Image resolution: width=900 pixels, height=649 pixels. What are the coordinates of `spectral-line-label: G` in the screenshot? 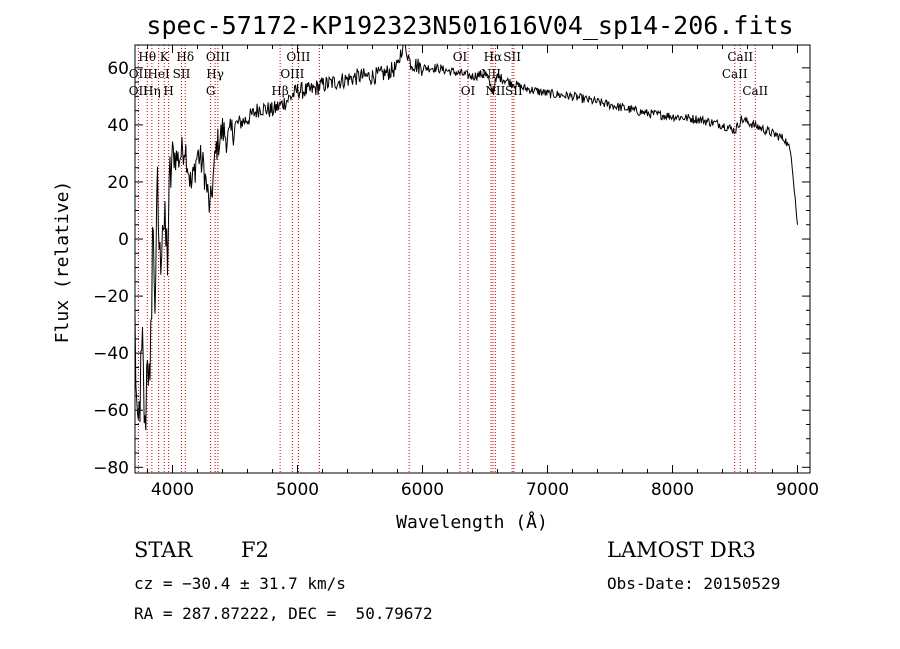 It's located at (211, 91).